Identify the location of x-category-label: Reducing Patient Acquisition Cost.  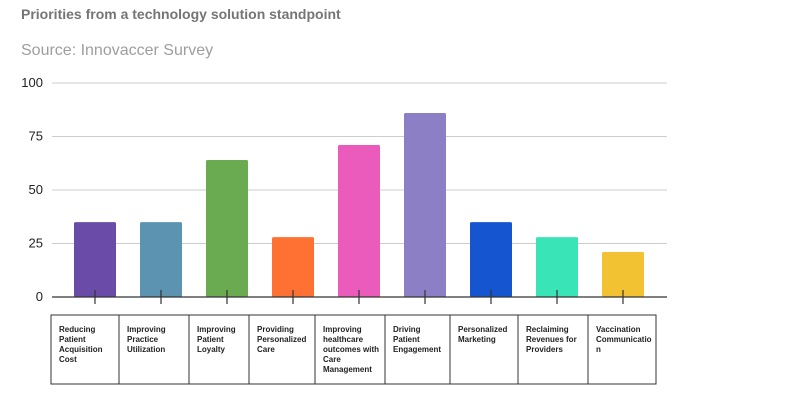
(81, 344).